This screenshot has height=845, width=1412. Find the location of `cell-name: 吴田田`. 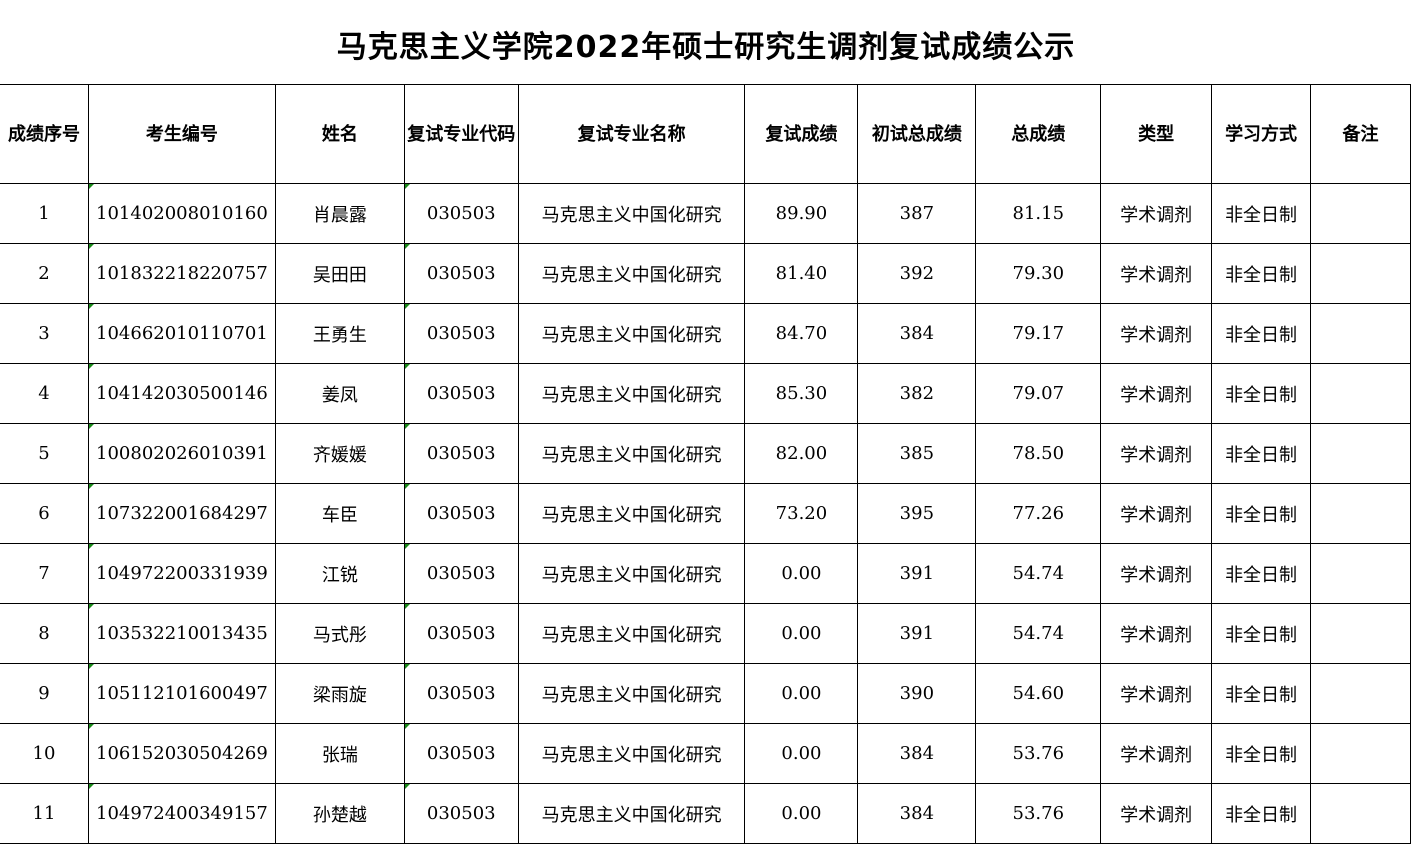

cell-name: 吴田田 is located at coordinates (339, 273).